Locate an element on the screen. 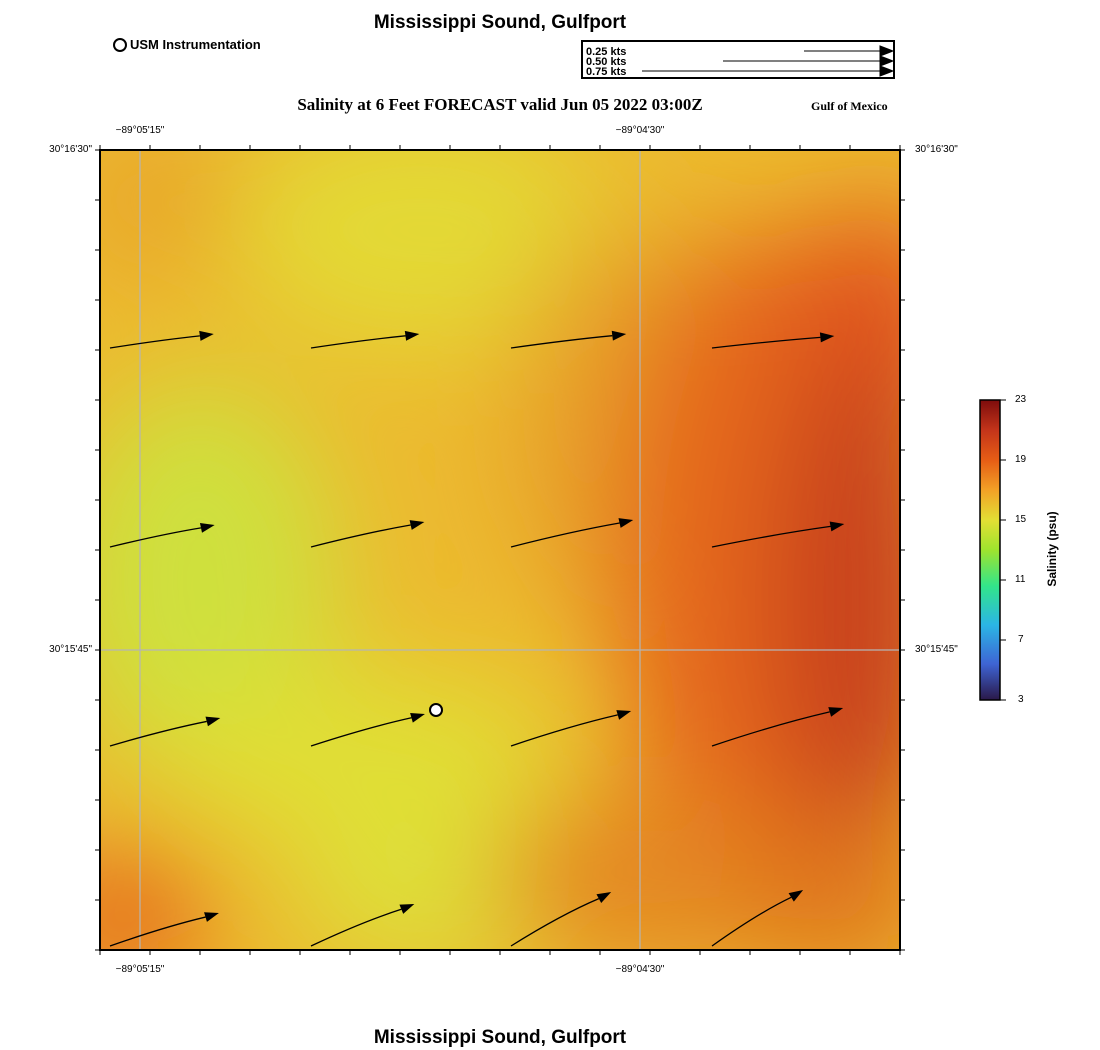  current-speed-key: 0.25 kts 0.50 kts 0.75 kts is located at coordinates (738, 59).